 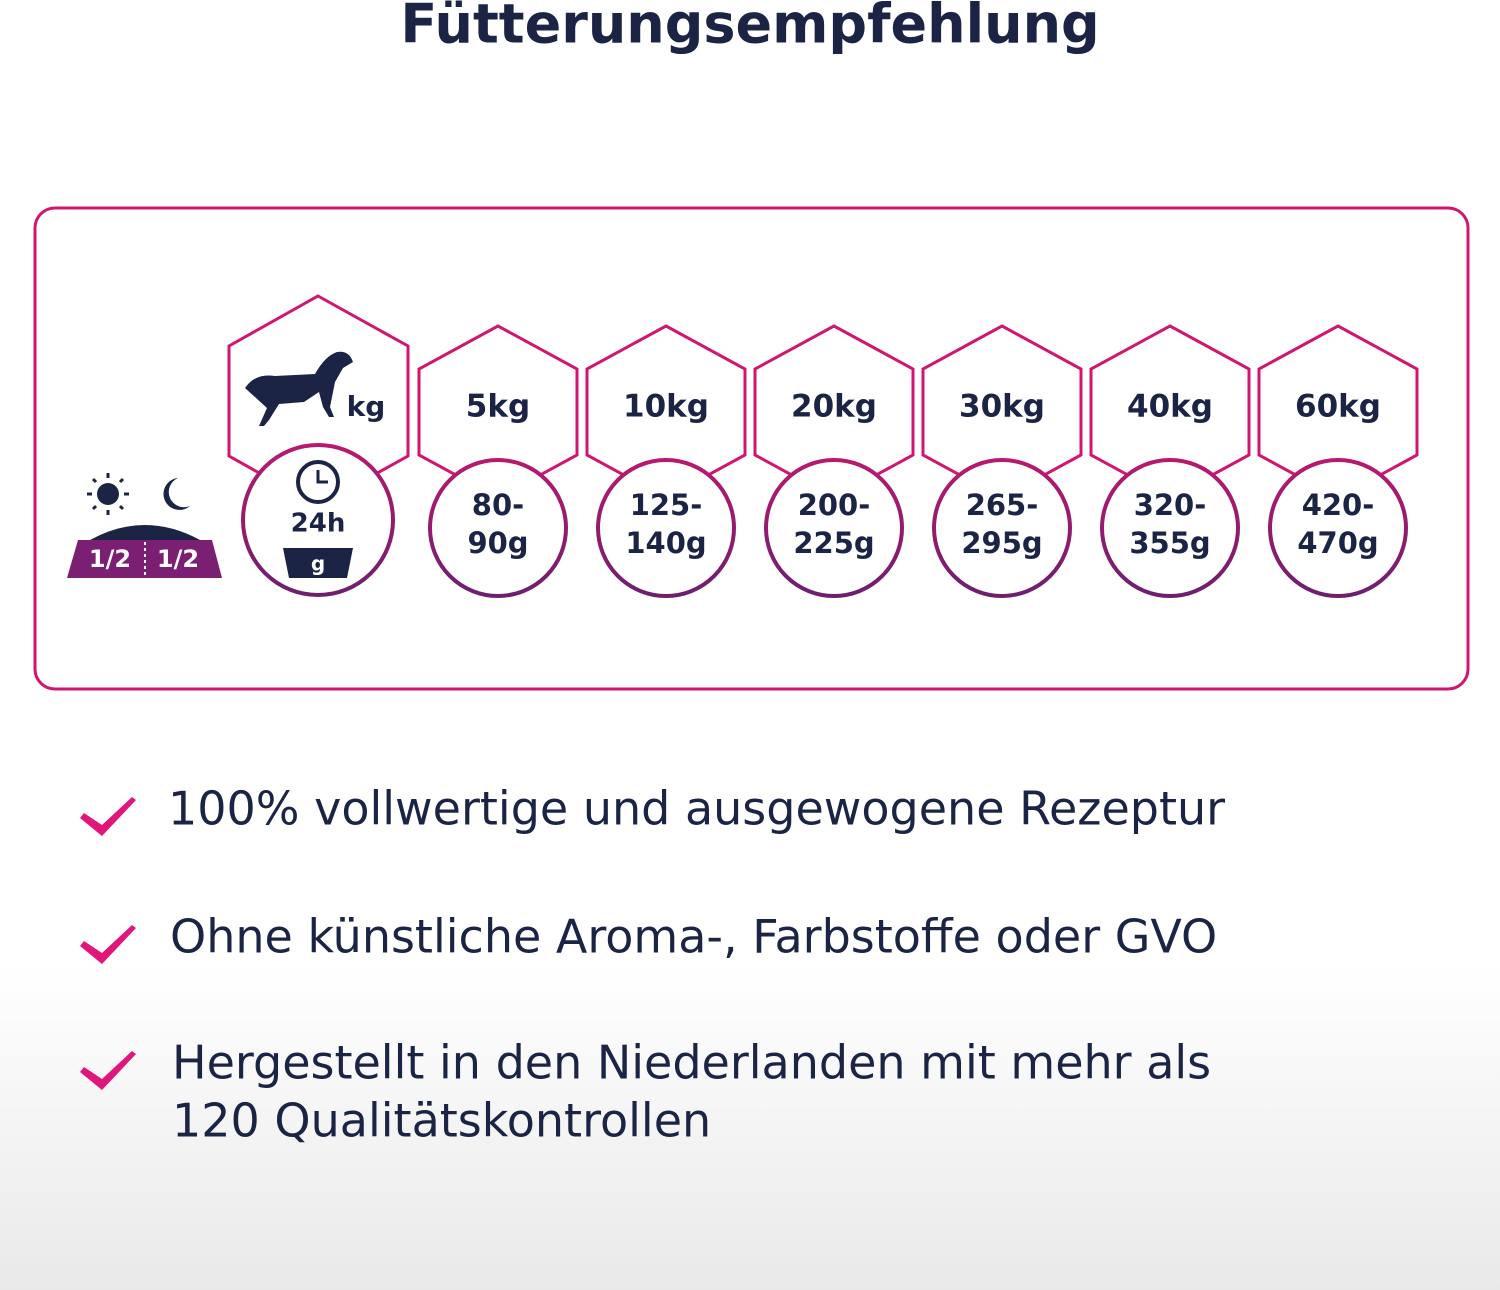 I want to click on amount-label: 320-, so click(x=1170, y=505).